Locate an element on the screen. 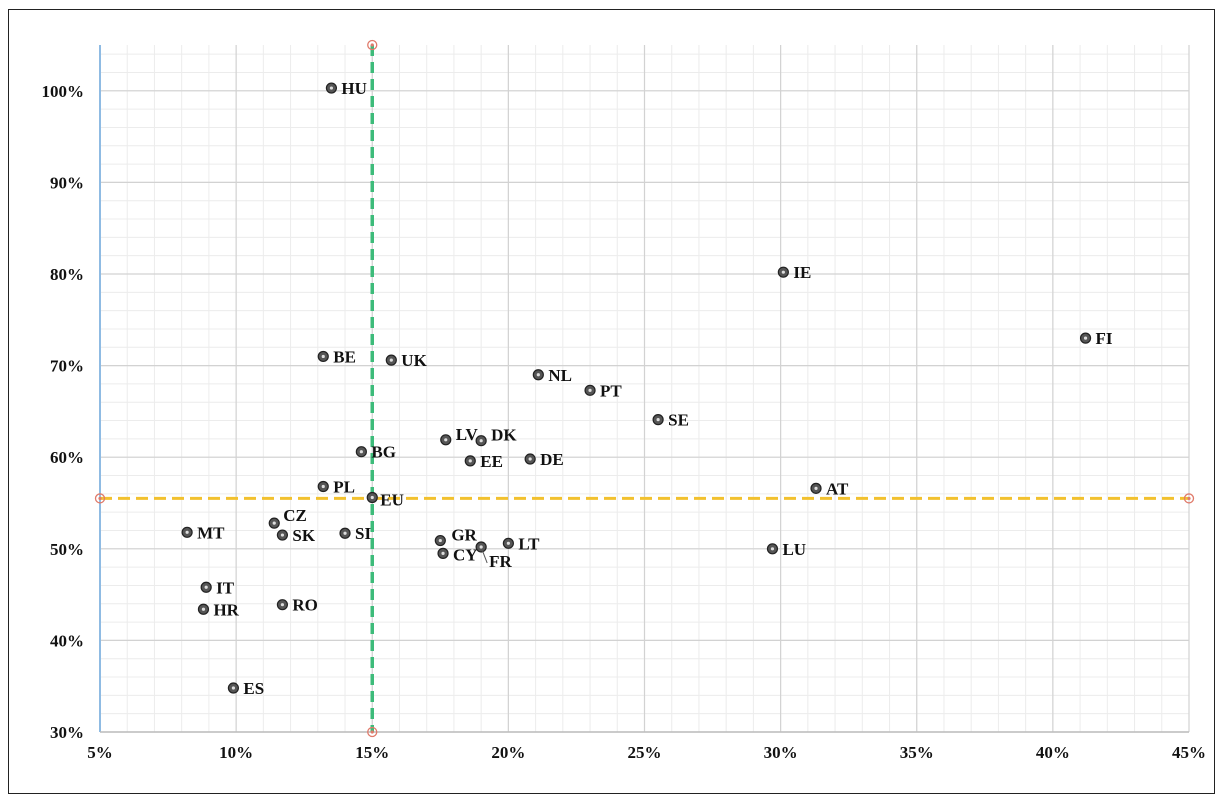  y-tick-label: 40% is located at coordinates (67, 640).